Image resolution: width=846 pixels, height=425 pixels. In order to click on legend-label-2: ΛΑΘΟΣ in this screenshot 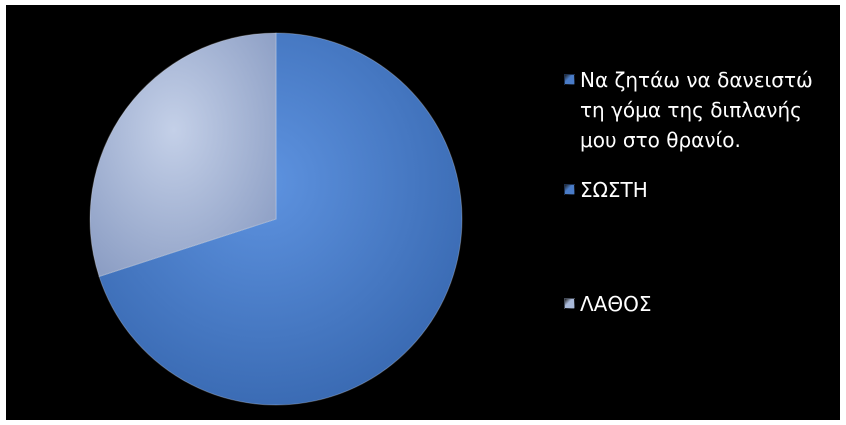, I will do `click(616, 304)`.